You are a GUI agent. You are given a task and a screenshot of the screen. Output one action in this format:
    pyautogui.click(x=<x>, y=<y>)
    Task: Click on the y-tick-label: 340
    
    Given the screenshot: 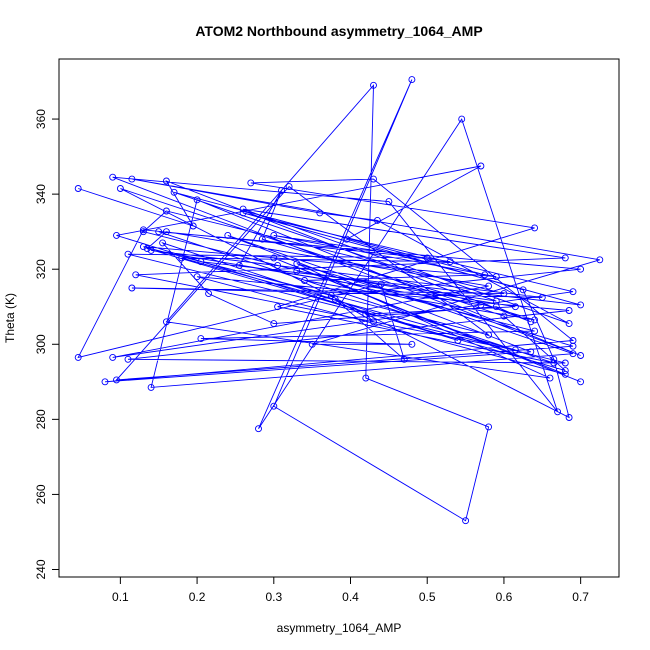 What is the action you would take?
    pyautogui.click(x=41, y=194)
    